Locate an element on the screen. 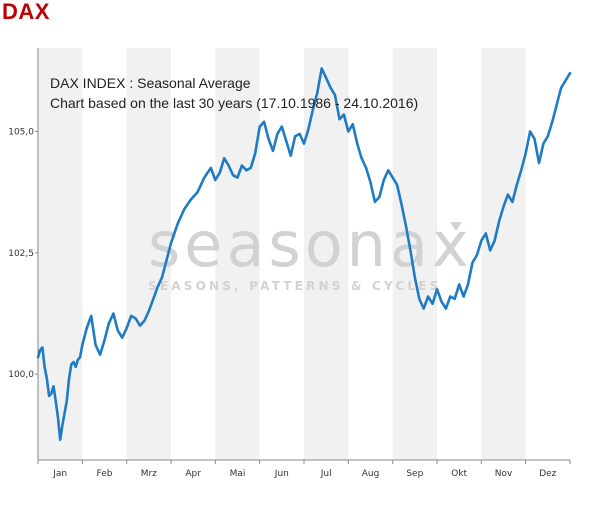  x-tick-label: Feb is located at coordinates (105, 474).